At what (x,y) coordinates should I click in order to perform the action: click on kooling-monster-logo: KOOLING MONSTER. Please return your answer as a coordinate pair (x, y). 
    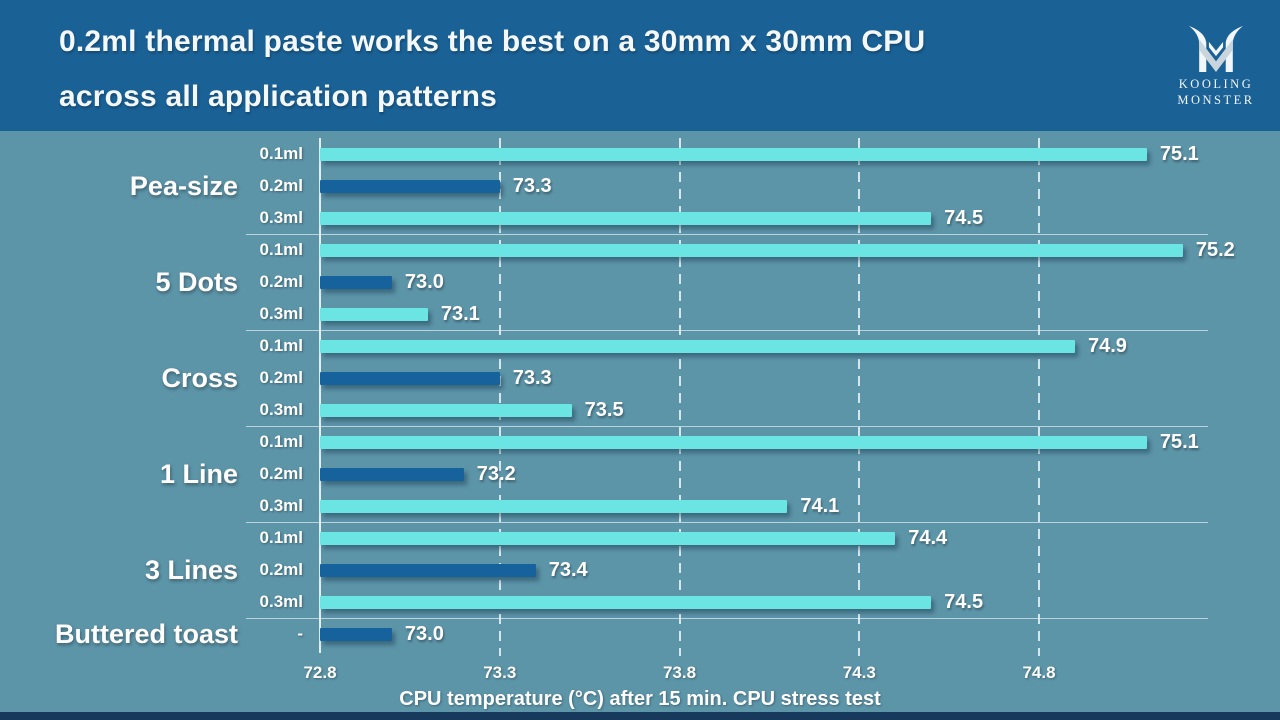
    Looking at the image, I should click on (1216, 67).